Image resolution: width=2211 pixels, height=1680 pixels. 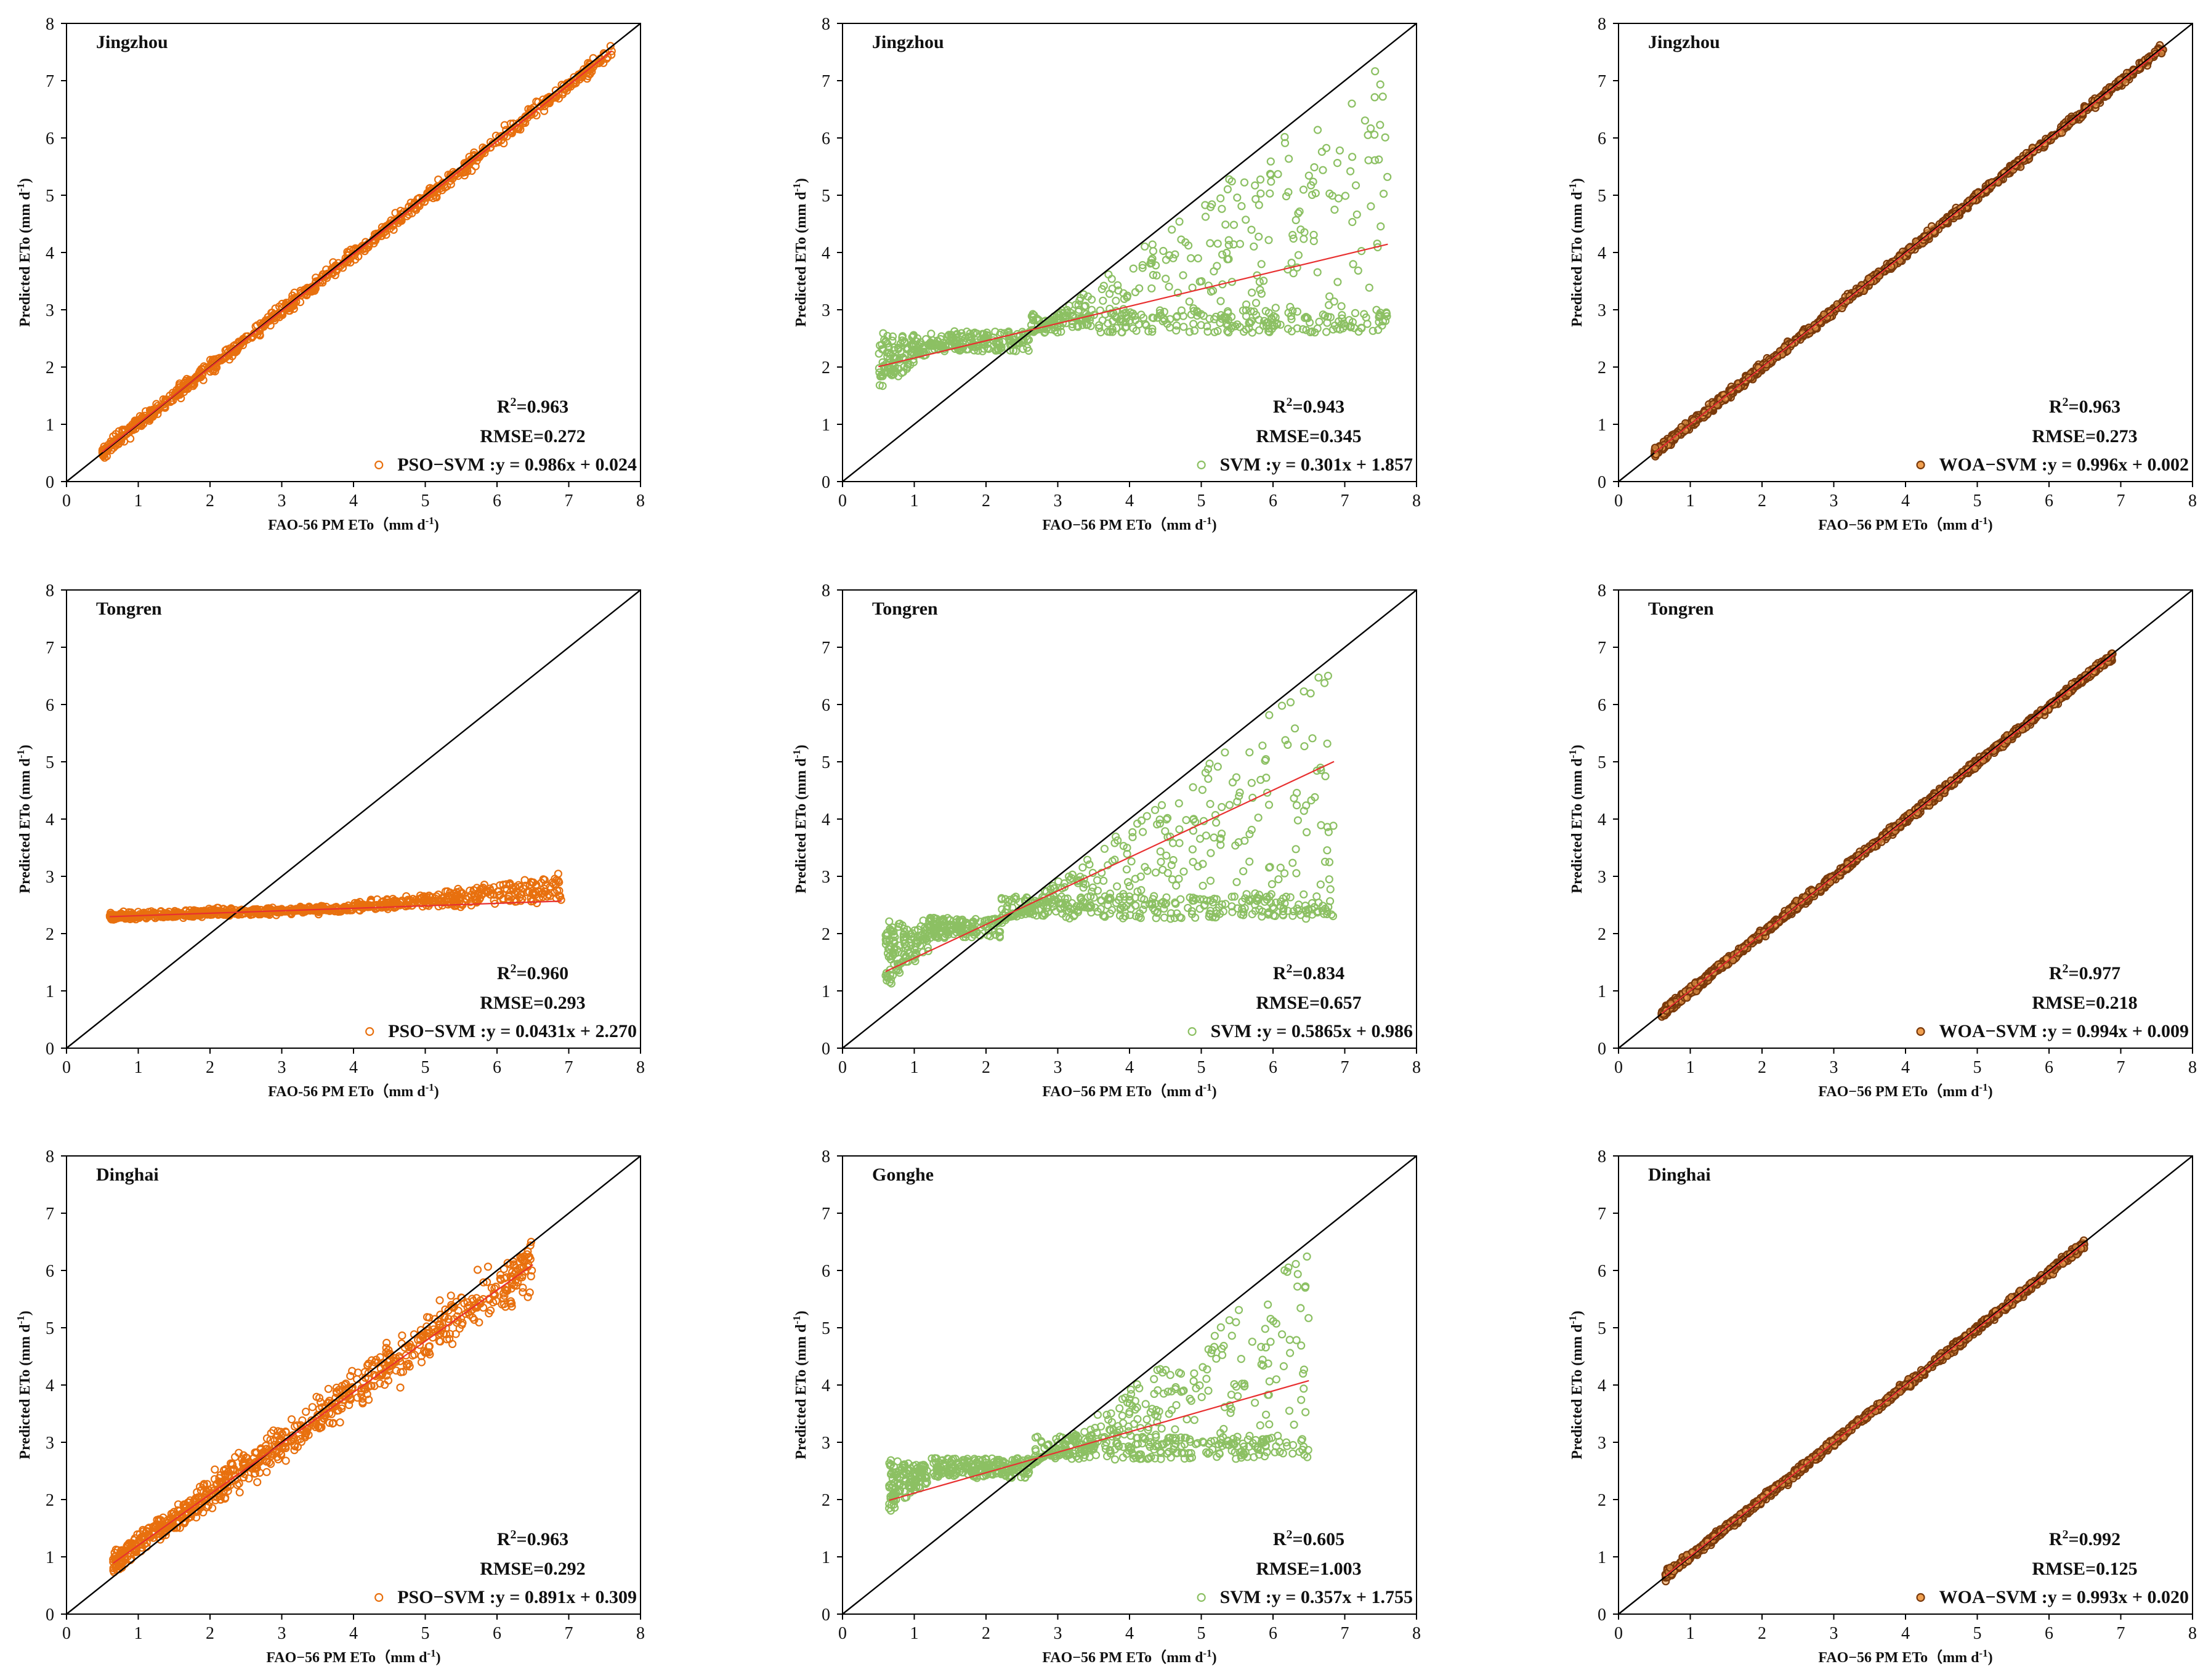 What do you see at coordinates (50, 820) in the screenshot?
I see `y-tick-label: 4` at bounding box center [50, 820].